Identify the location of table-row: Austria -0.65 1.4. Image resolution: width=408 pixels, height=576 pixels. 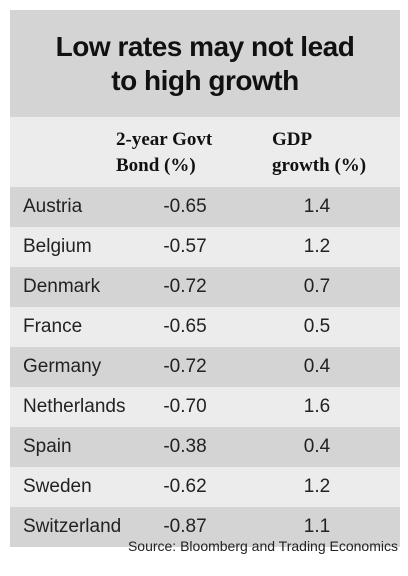
(205, 207).